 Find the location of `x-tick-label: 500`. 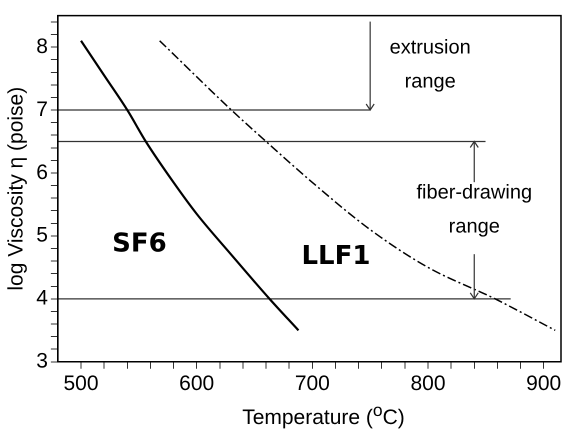

x-tick-label: 500 is located at coordinates (81, 384).